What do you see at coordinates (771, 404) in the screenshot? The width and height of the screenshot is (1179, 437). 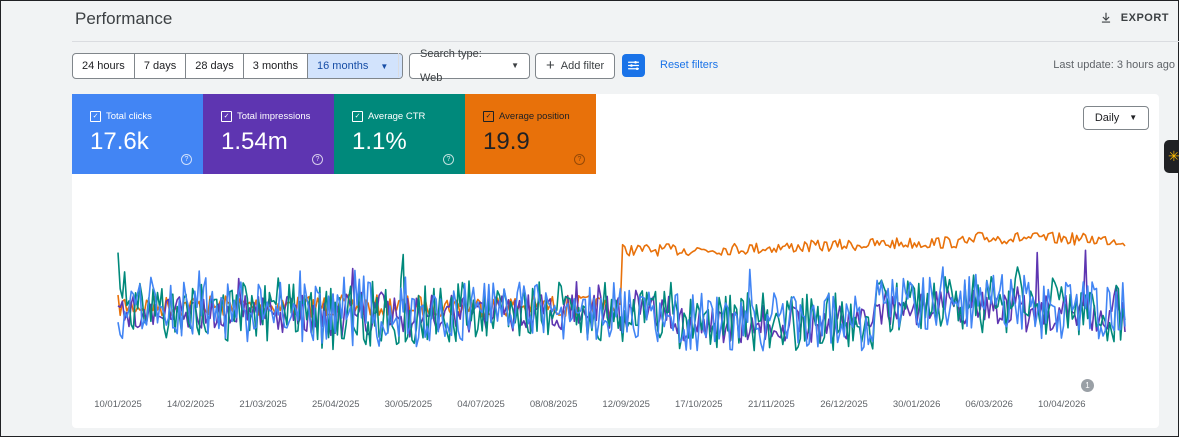 I see `x-tick-label: 21/11/2025` at bounding box center [771, 404].